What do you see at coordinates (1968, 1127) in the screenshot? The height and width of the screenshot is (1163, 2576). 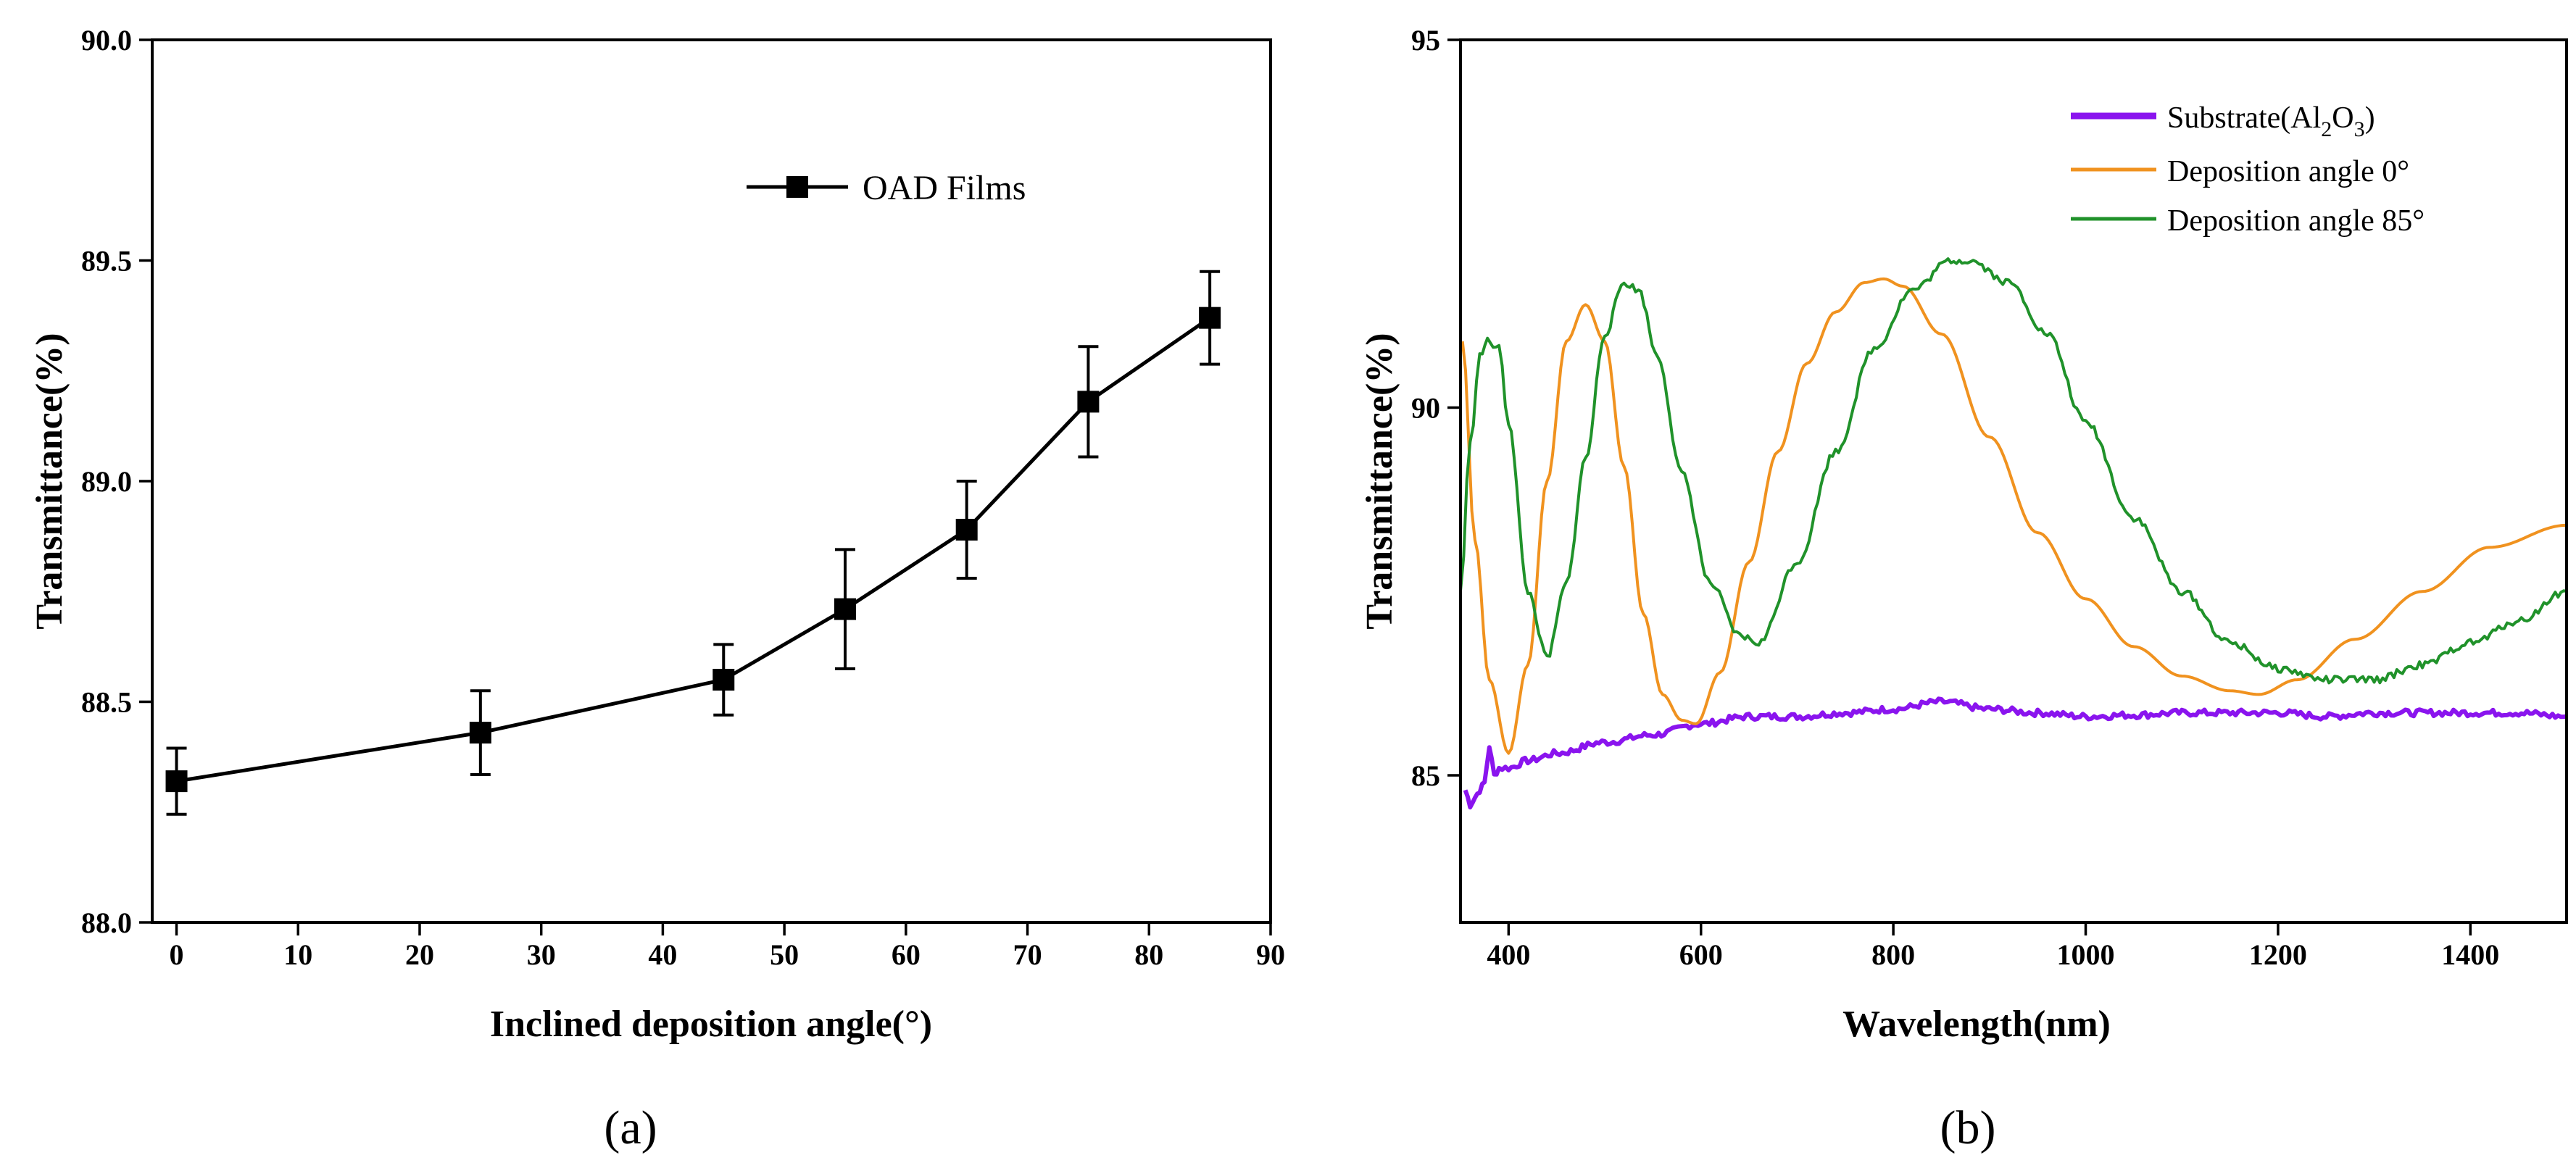 I see `panel-label-b: (b)` at bounding box center [1968, 1127].